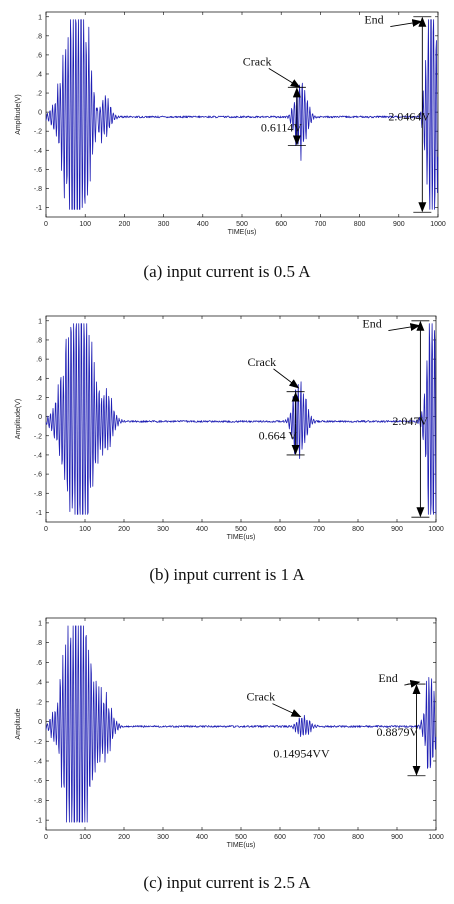 Image resolution: width=454 pixels, height=904 pixels. I want to click on annotation: 0.664 V, so click(282, 423).